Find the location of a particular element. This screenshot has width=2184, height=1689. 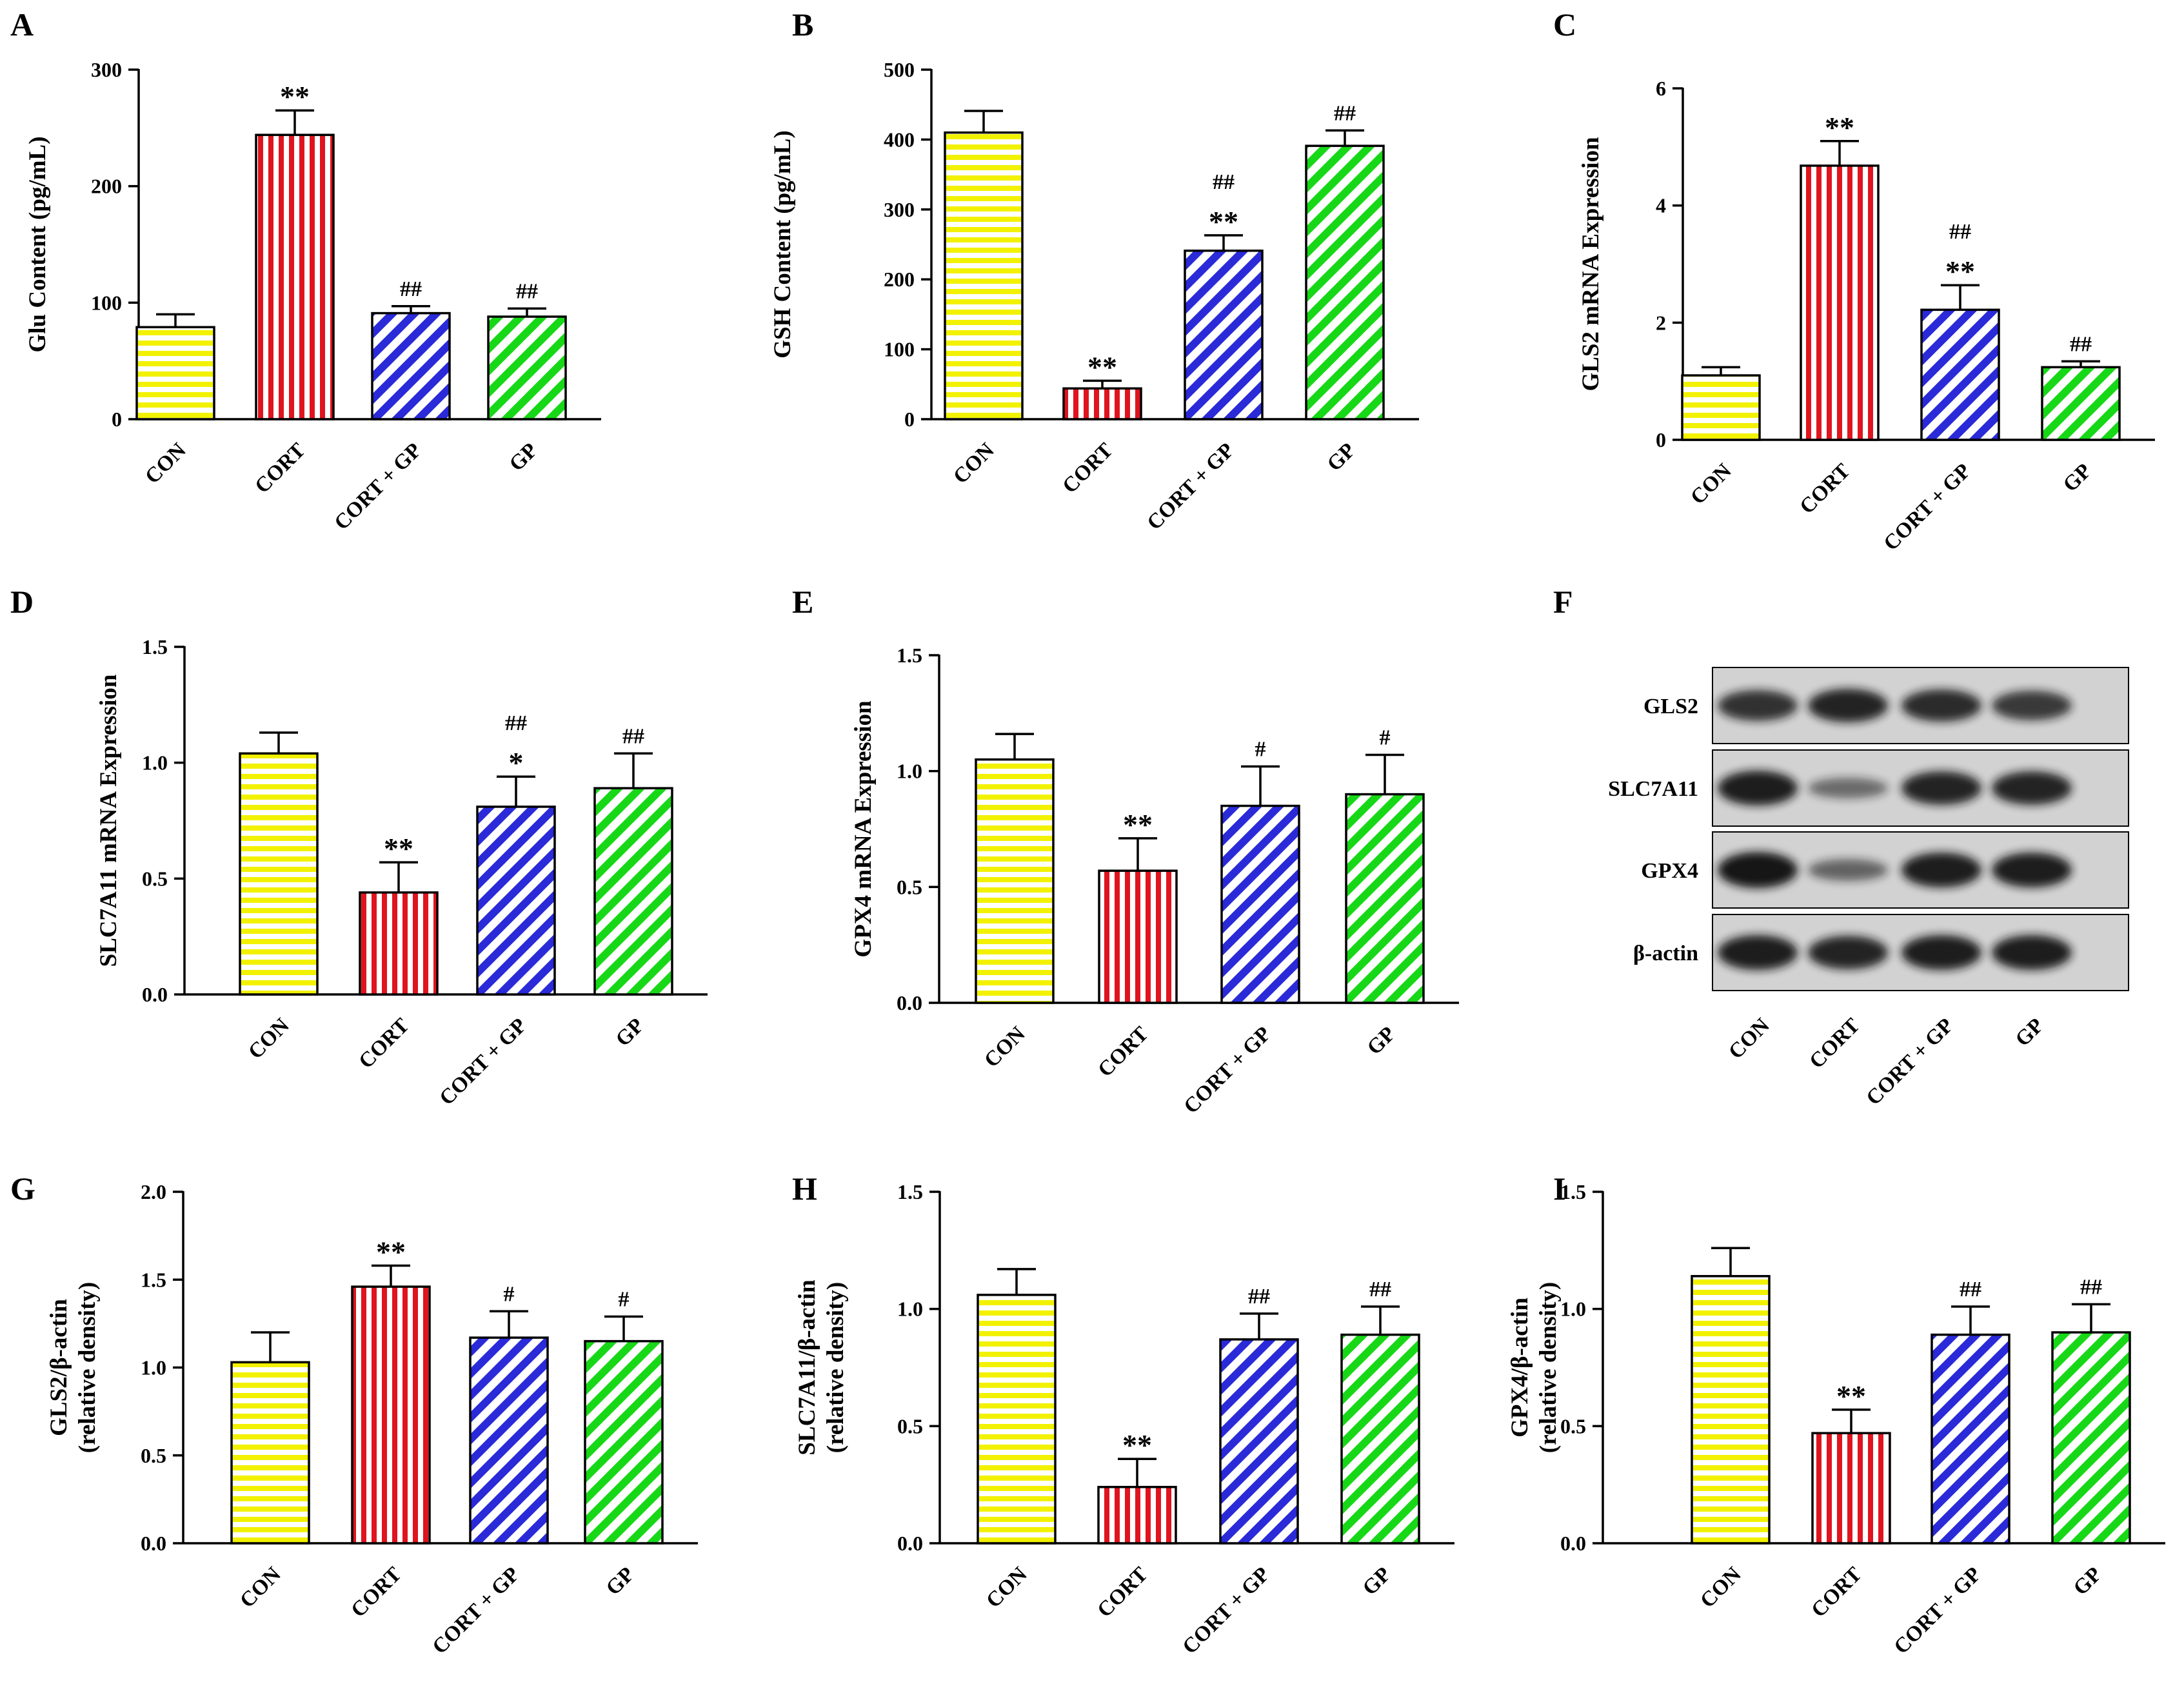

blot-protein-label: GPX4 is located at coordinates (1669, 871).